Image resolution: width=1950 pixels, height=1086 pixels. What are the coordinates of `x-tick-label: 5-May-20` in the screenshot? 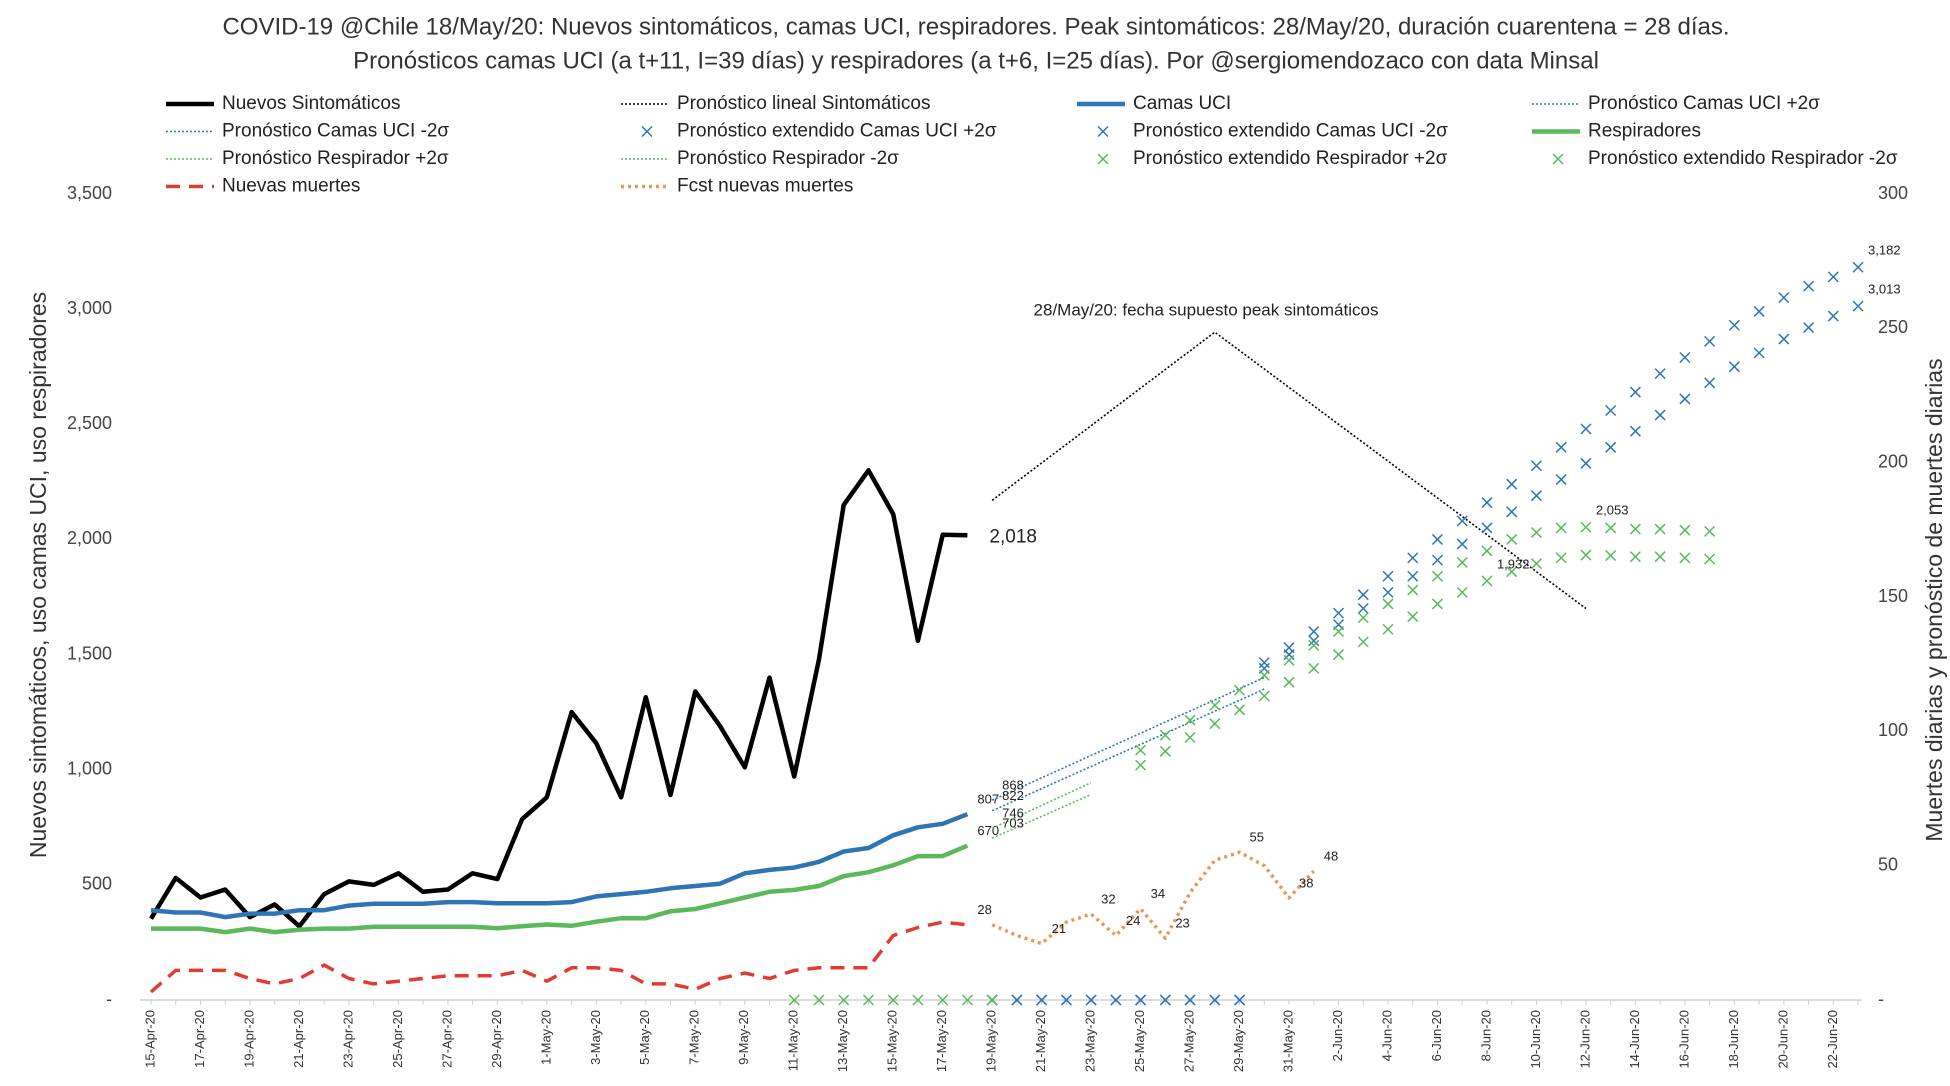 It's located at (644, 1037).